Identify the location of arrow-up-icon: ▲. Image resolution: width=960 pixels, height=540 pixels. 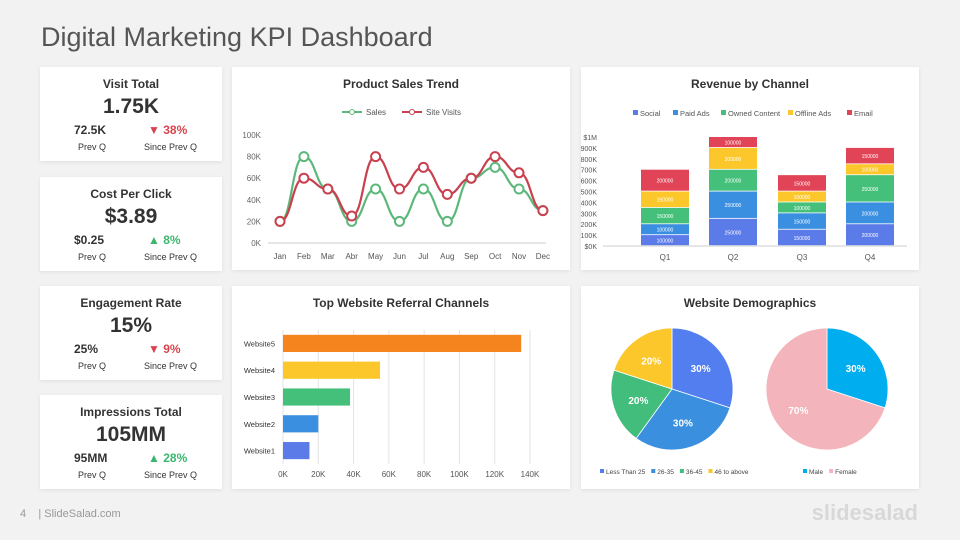
(154, 240).